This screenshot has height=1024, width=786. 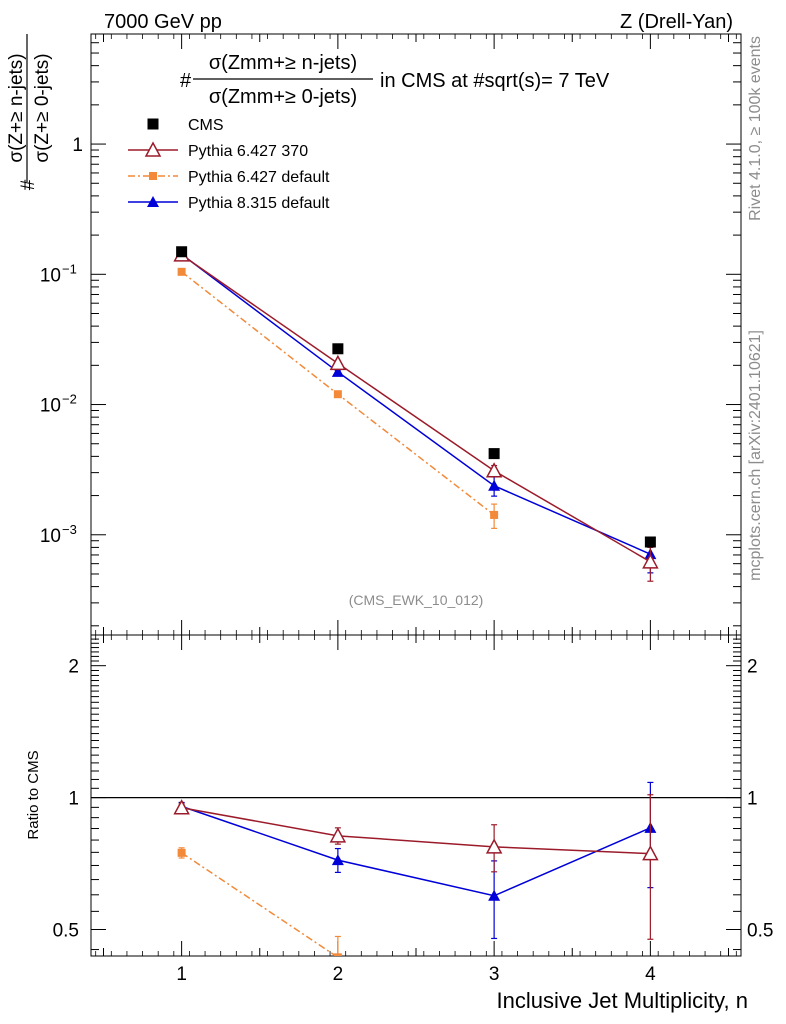 What do you see at coordinates (69, 529) in the screenshot?
I see `main-y-tick-exponent: −3` at bounding box center [69, 529].